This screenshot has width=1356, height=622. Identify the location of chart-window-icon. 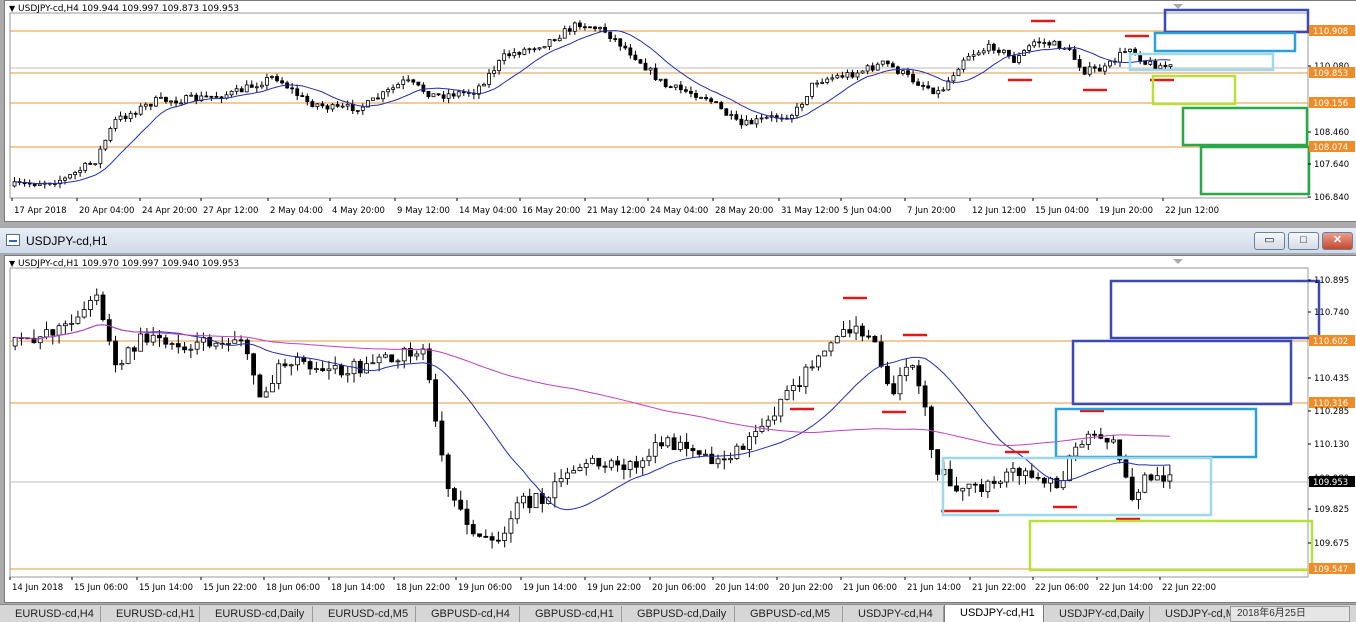
(13, 240).